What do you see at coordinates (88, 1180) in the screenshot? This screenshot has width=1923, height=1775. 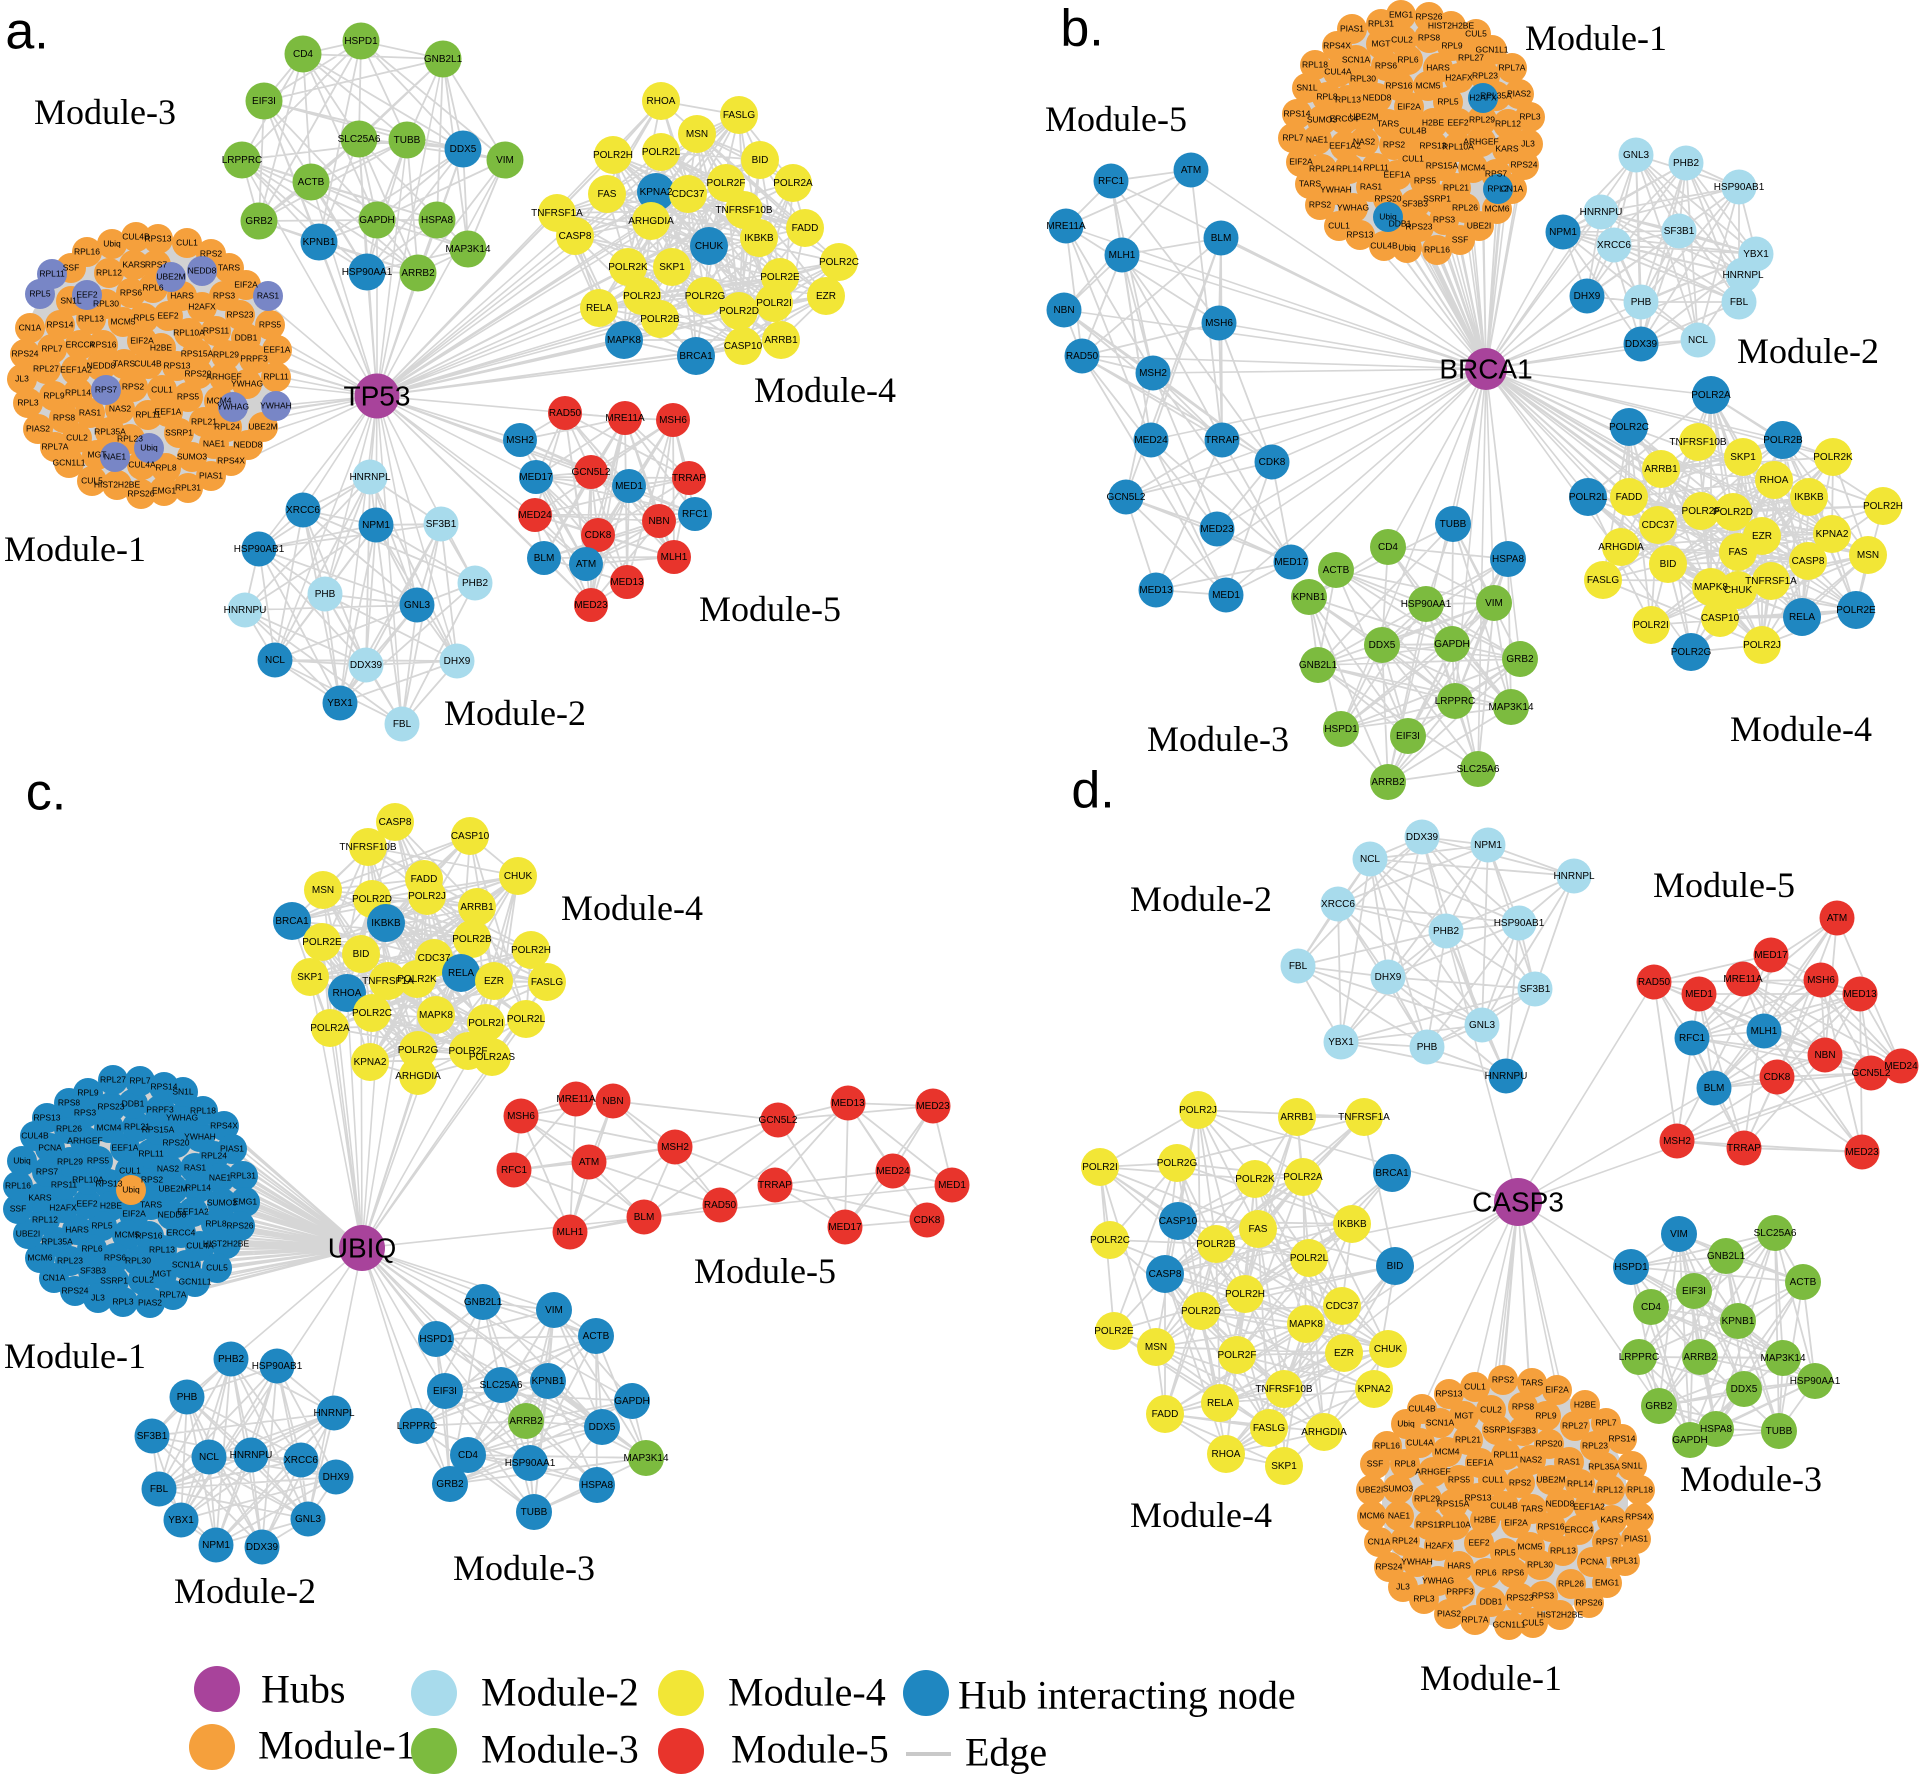 I see `svg-text: RPL10A` at bounding box center [88, 1180].